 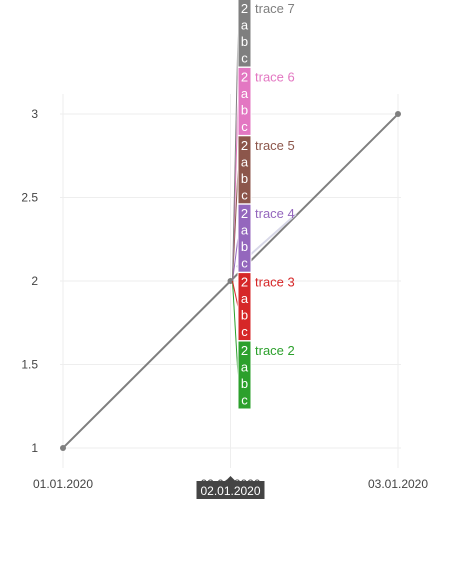 What do you see at coordinates (34, 114) in the screenshot?
I see `y-tick-label: 3` at bounding box center [34, 114].